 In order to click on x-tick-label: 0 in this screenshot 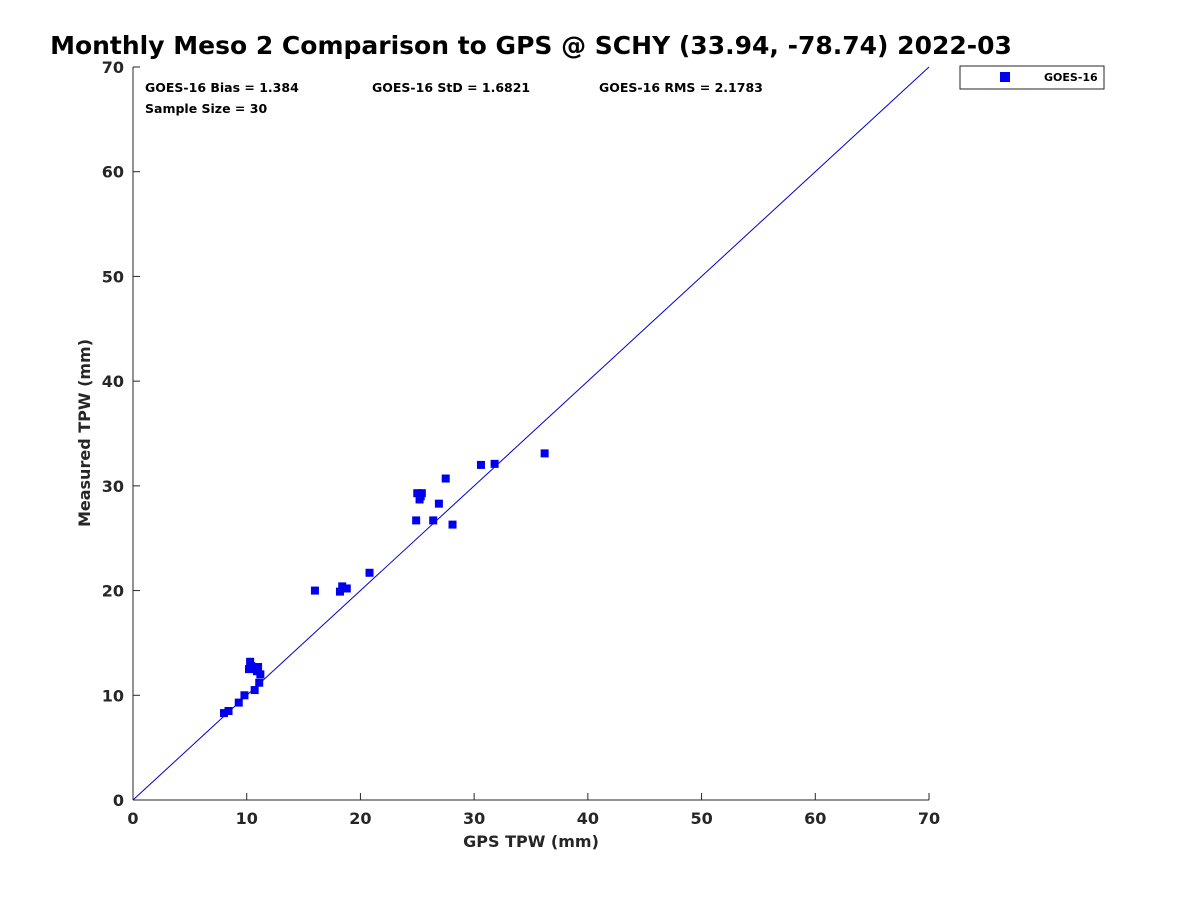, I will do `click(132, 818)`.